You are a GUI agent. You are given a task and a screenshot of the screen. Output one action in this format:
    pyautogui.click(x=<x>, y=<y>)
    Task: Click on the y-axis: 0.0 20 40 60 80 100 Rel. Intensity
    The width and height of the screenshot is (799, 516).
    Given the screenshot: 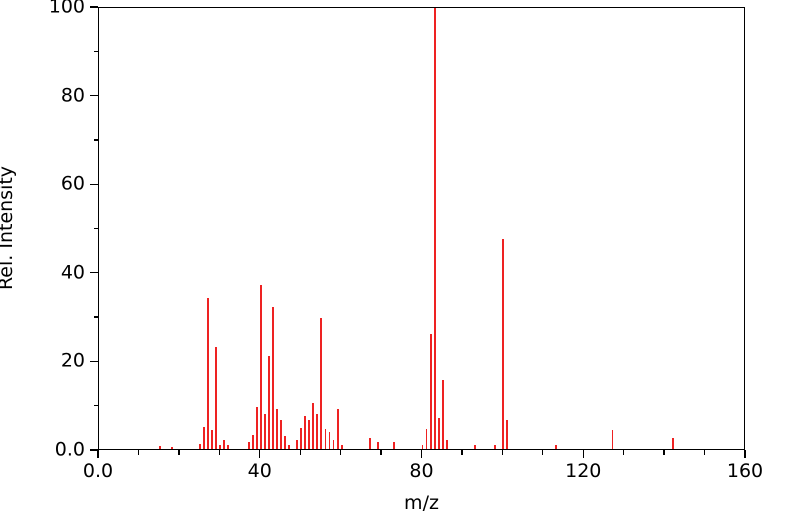 What is the action you would take?
    pyautogui.click(x=49, y=230)
    